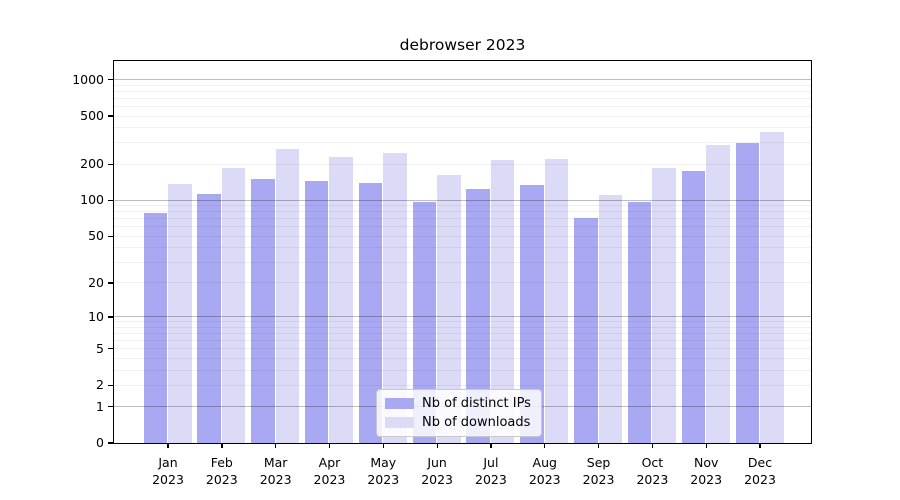 This screenshot has height=500, width=900. I want to click on bar-ips-jan, so click(155, 328).